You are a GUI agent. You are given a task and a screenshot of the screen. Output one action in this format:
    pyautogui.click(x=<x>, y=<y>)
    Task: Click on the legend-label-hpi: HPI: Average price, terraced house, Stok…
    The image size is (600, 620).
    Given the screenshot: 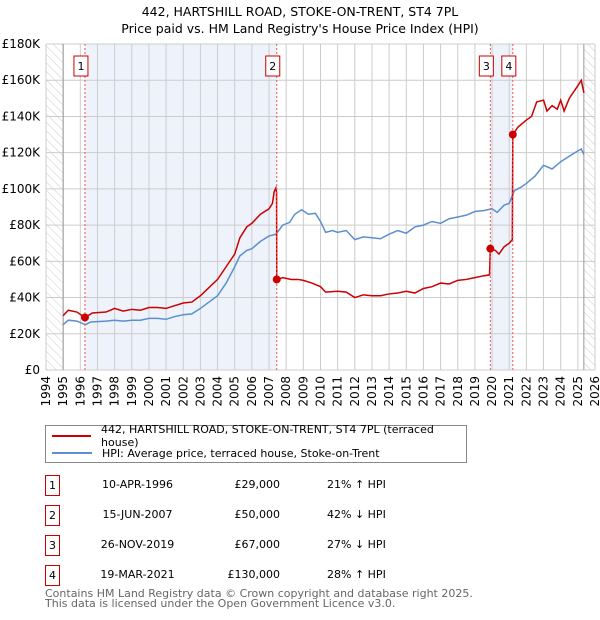 What is the action you would take?
    pyautogui.click(x=241, y=453)
    